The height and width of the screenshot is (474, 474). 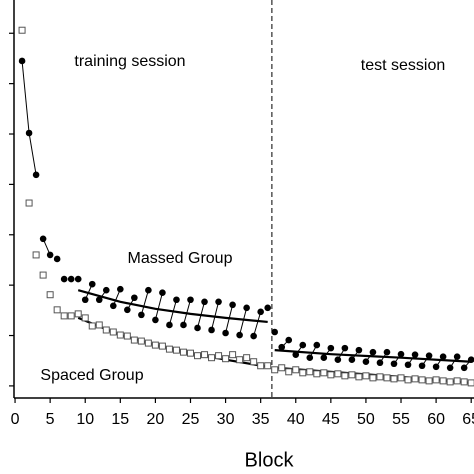 What do you see at coordinates (261, 419) in the screenshot?
I see `x-tick-label: 35` at bounding box center [261, 419].